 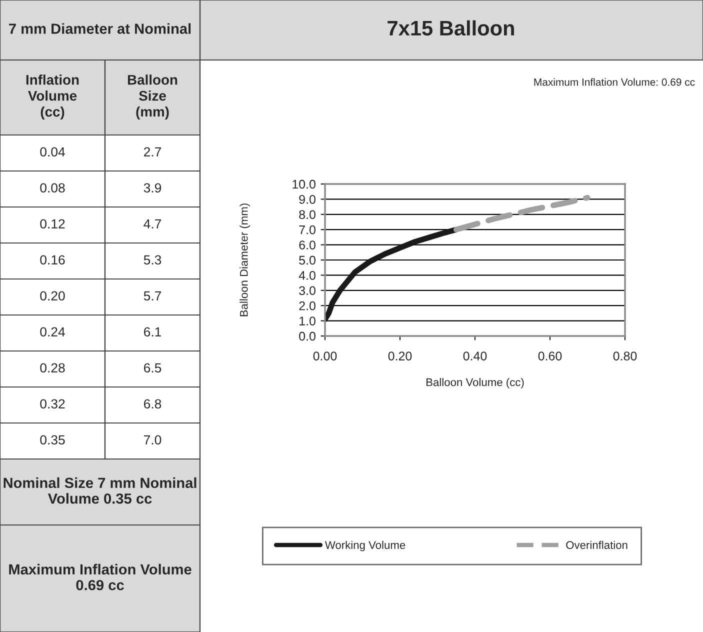 What do you see at coordinates (307, 291) in the screenshot?
I see `y-tick-label: 3.0` at bounding box center [307, 291].